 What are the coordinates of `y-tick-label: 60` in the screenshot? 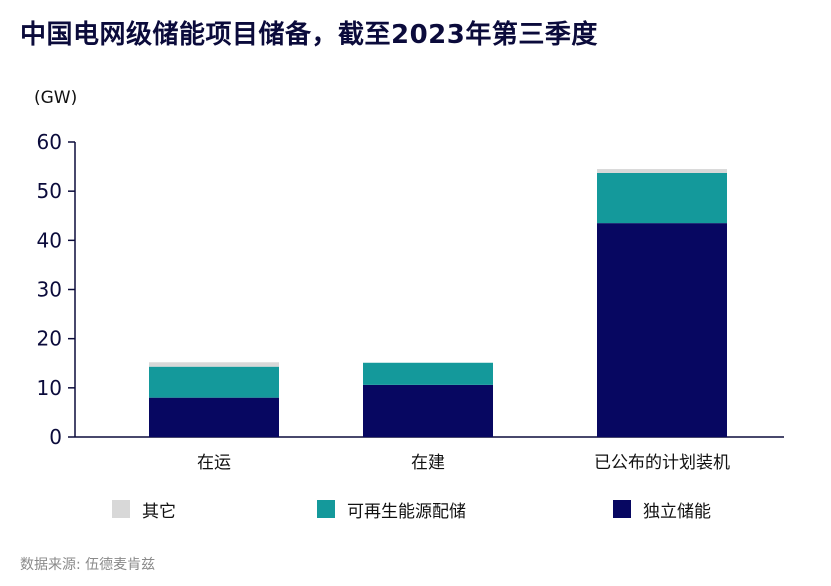 It's located at (49, 142).